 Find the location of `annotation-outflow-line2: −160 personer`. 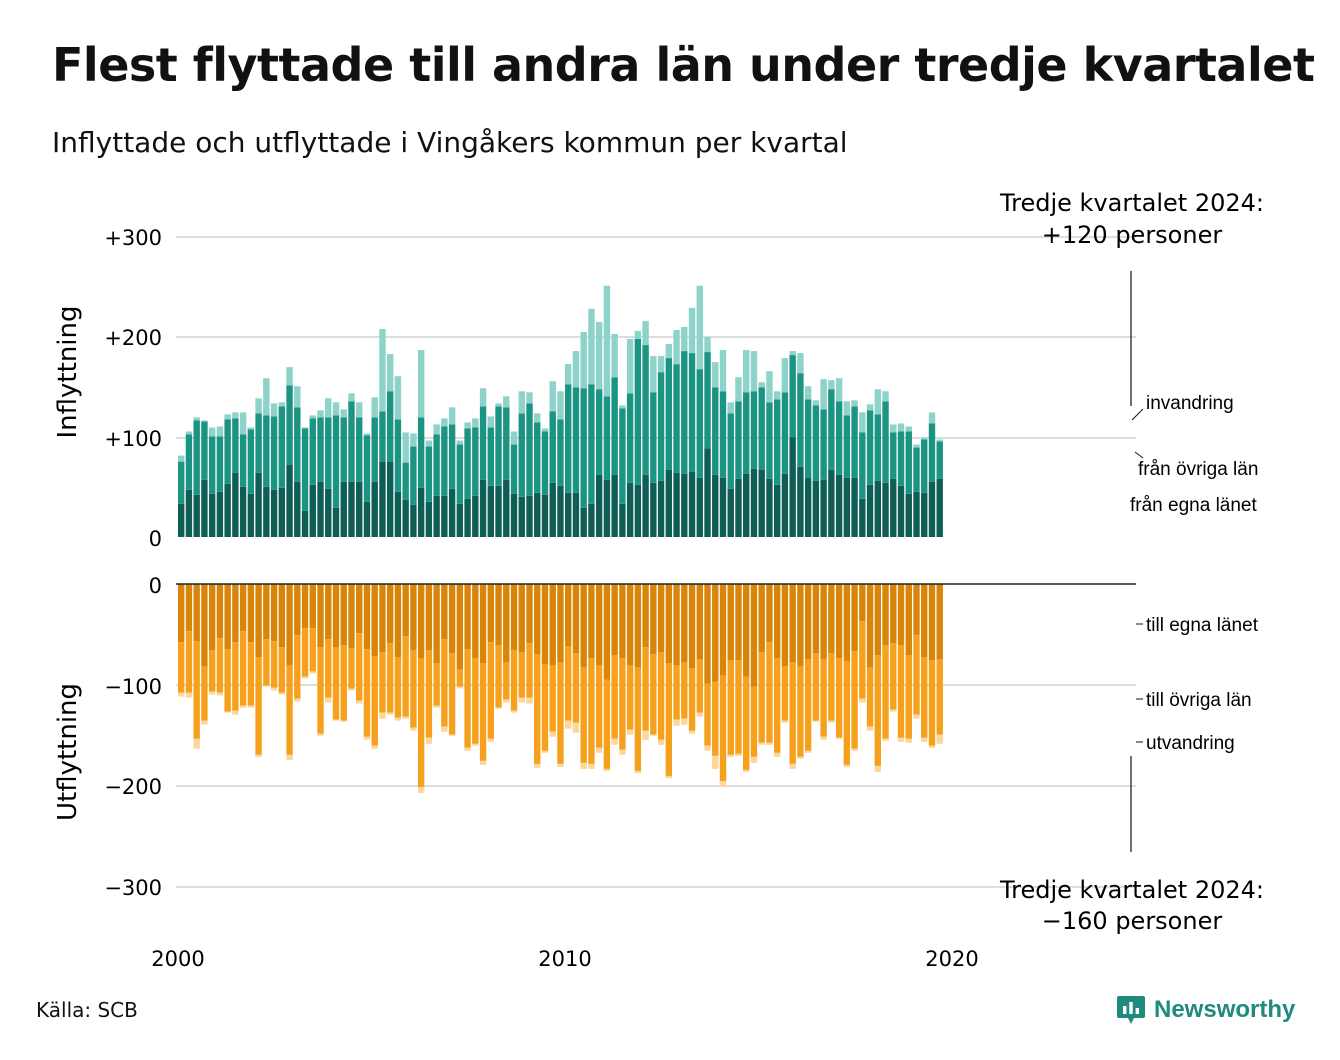

annotation-outflow-line2: −160 personer is located at coordinates (1132, 921).